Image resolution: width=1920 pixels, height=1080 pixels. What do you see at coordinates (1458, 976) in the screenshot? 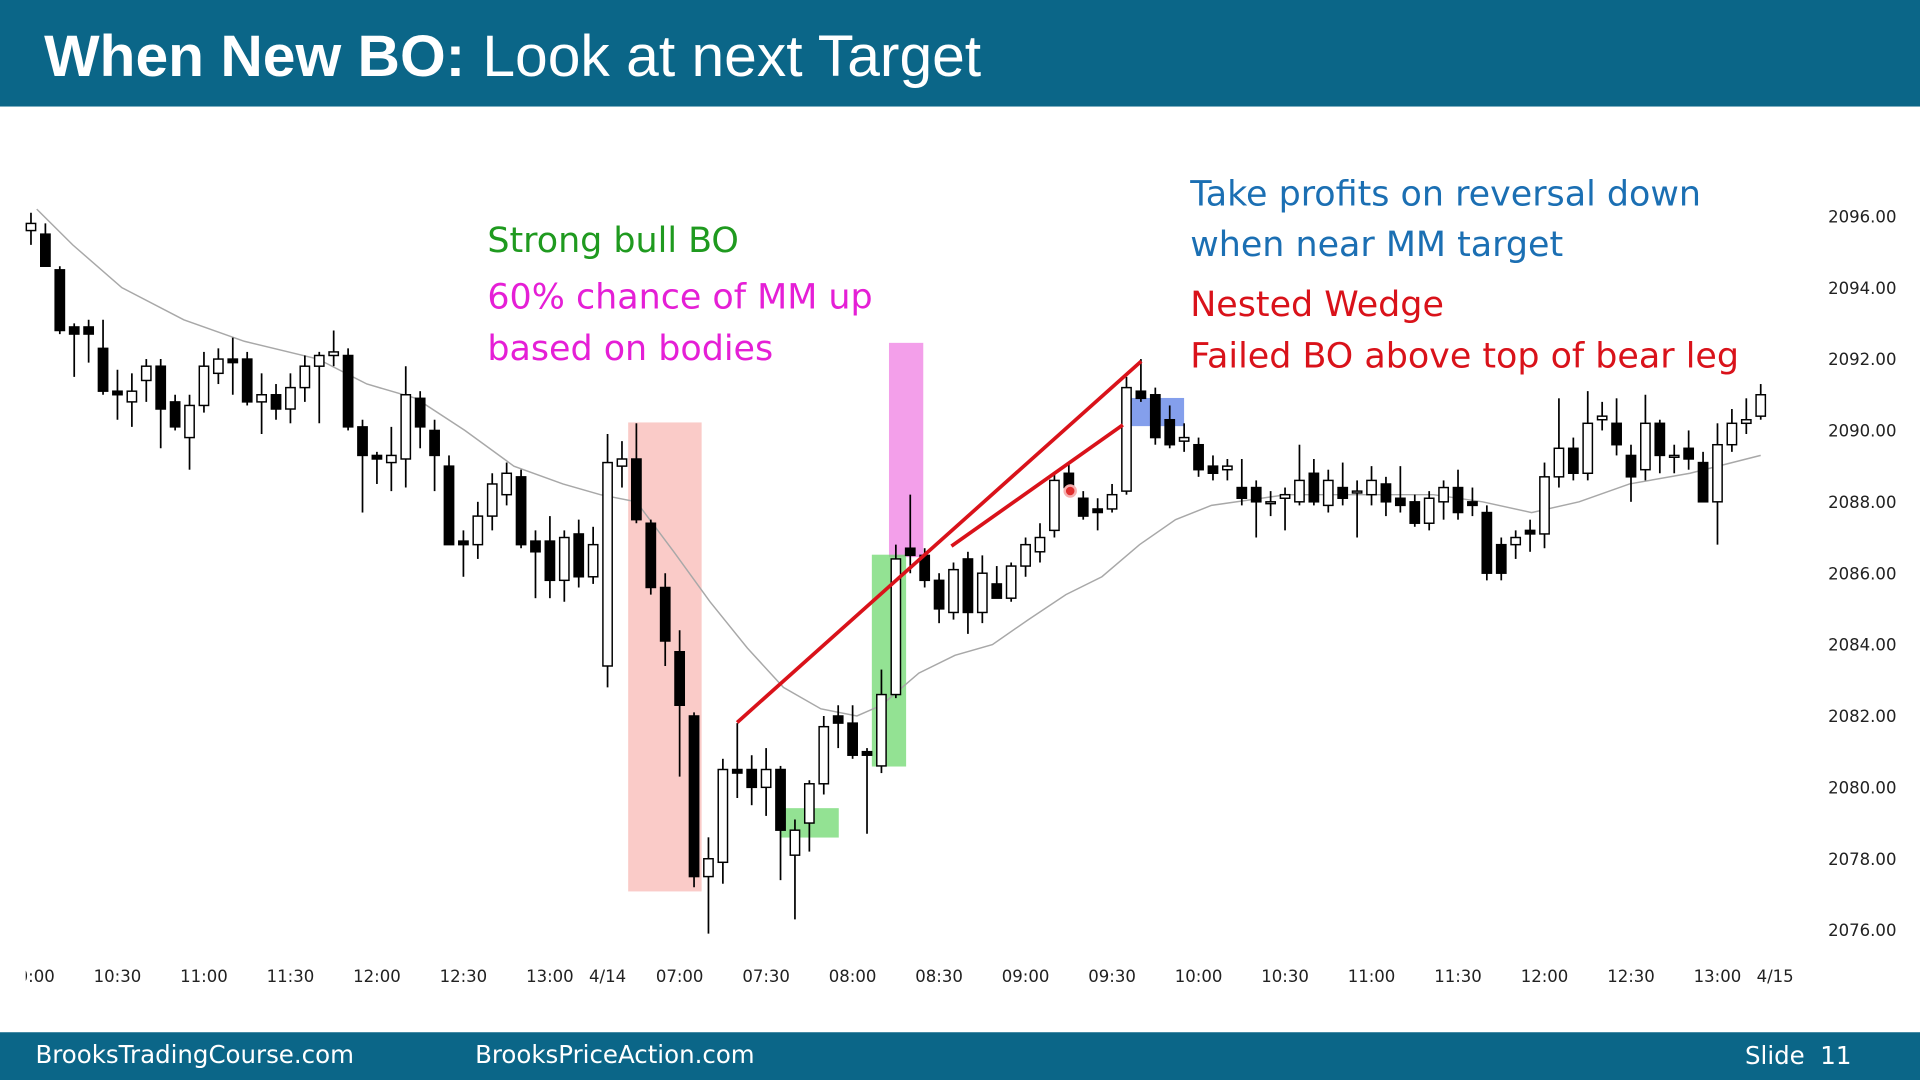
I see `x-tick-label: 11:30` at bounding box center [1458, 976].